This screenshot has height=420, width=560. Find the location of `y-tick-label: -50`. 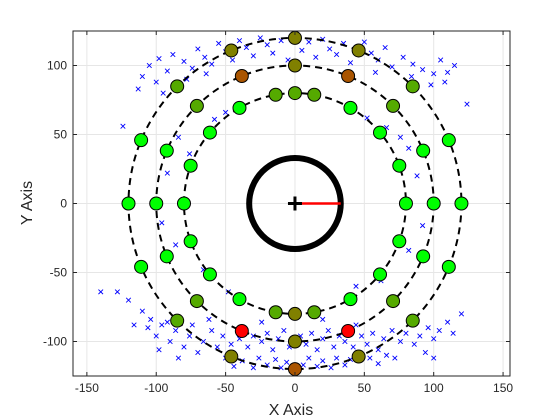

y-tick-label: -50 is located at coordinates (59, 273).